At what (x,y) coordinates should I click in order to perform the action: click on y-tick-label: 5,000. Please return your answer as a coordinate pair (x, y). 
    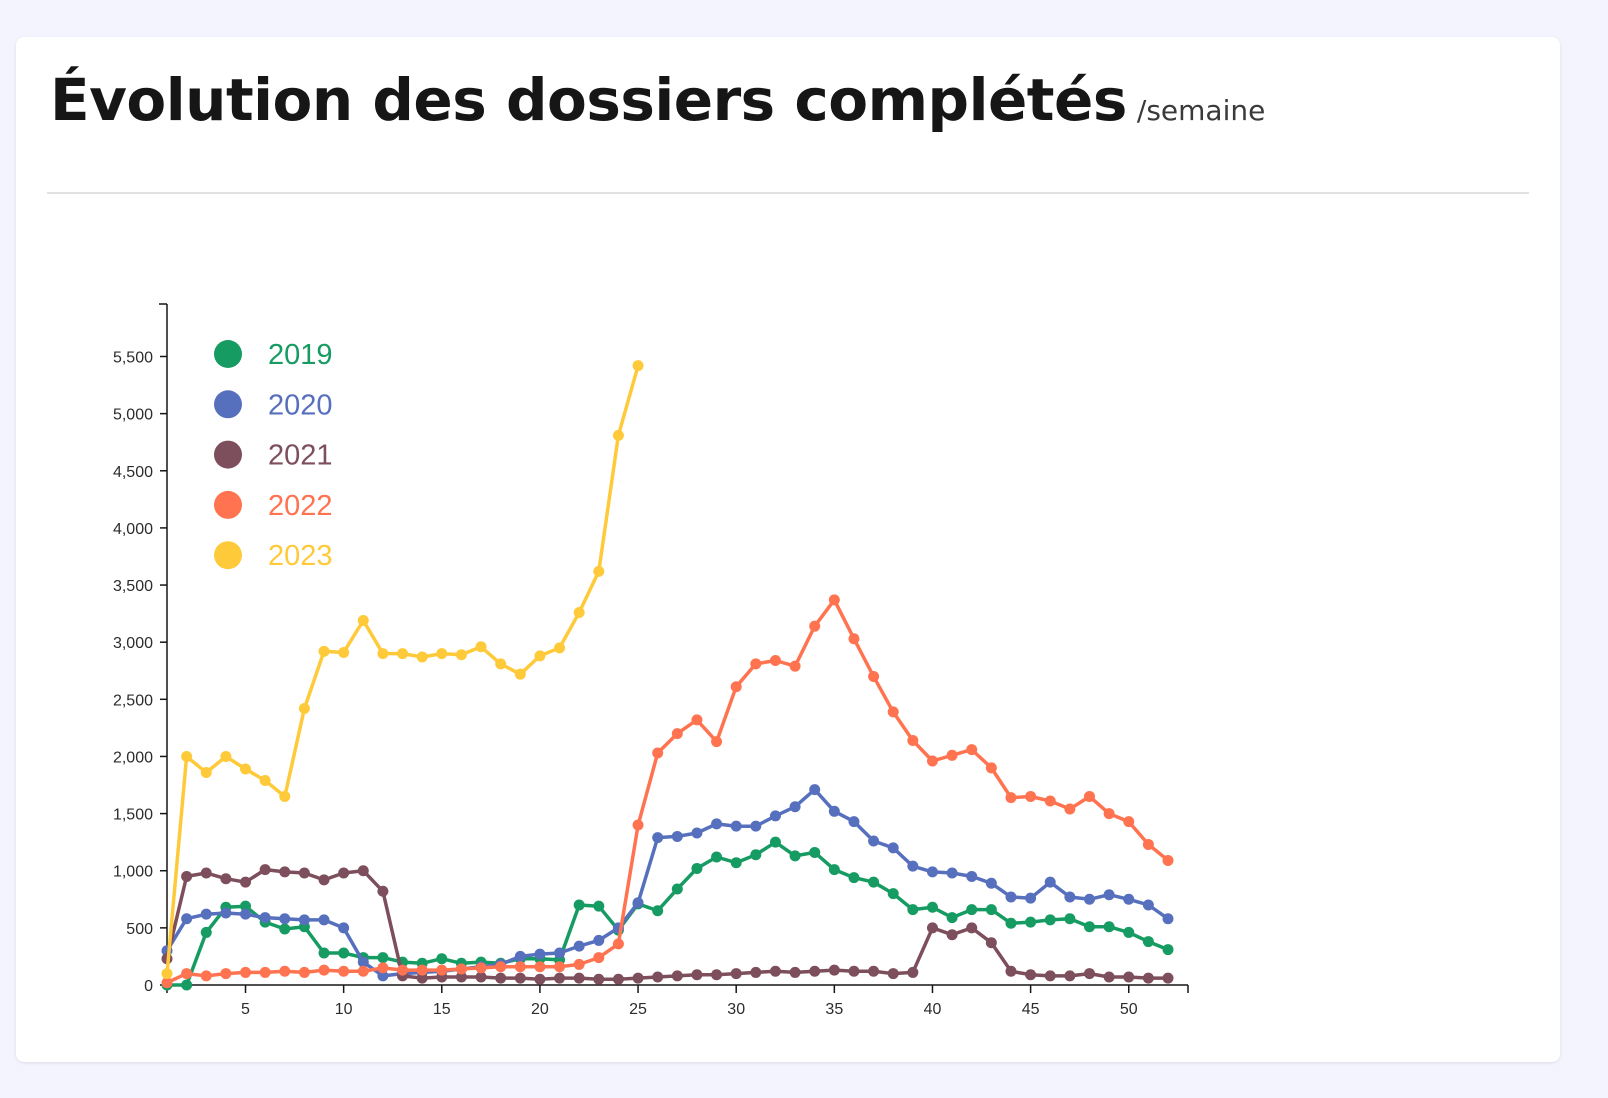
    Looking at the image, I should click on (133, 415).